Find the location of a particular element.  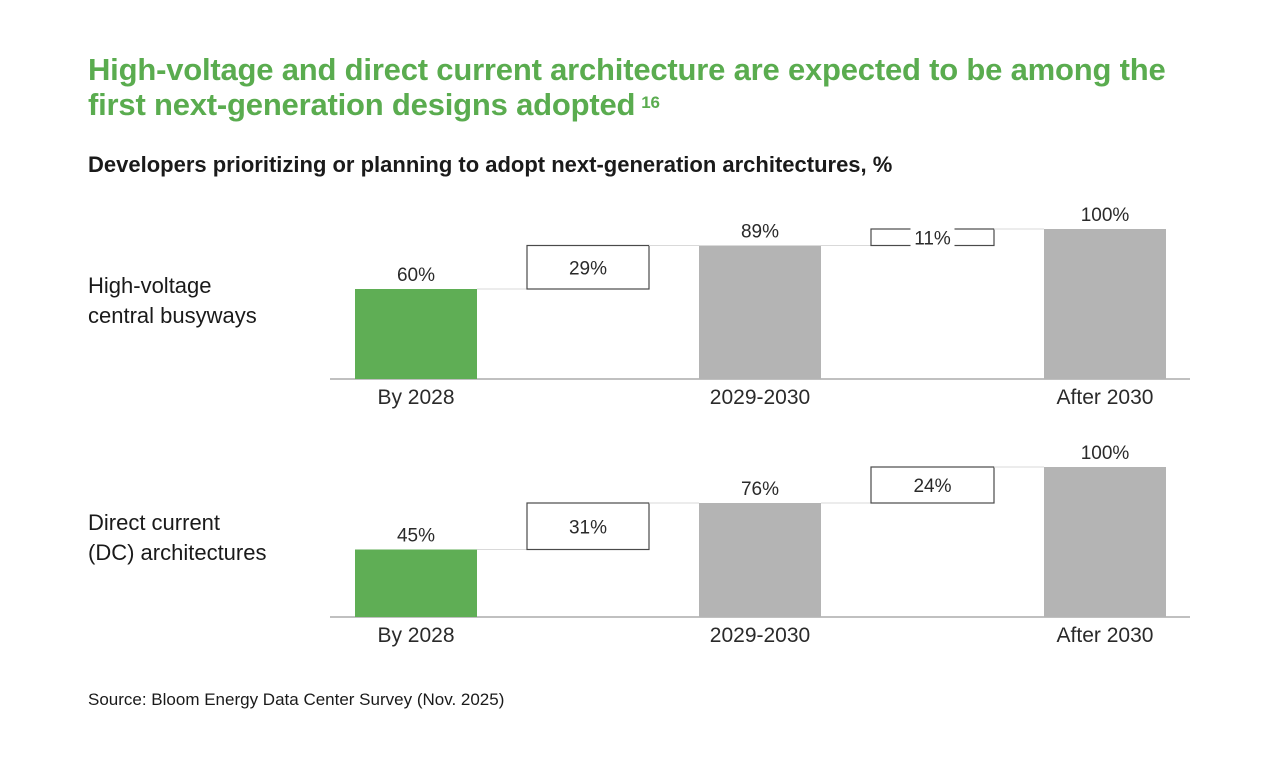

row-label-line: High-voltage is located at coordinates (150, 285).